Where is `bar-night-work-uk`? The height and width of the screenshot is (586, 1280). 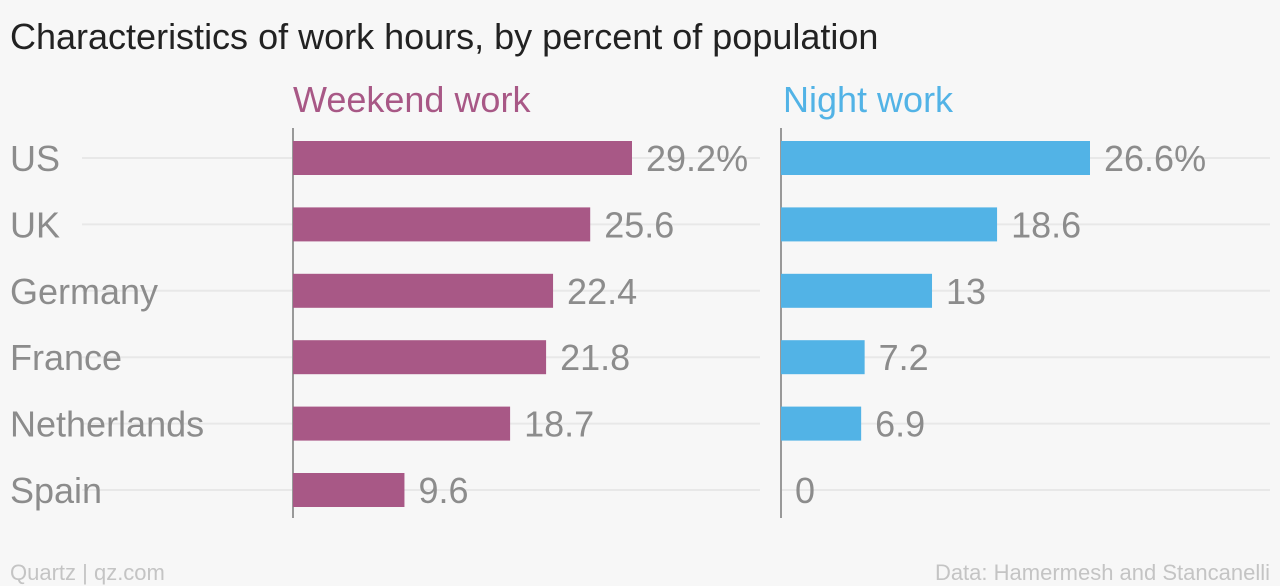
bar-night-work-uk is located at coordinates (889, 224).